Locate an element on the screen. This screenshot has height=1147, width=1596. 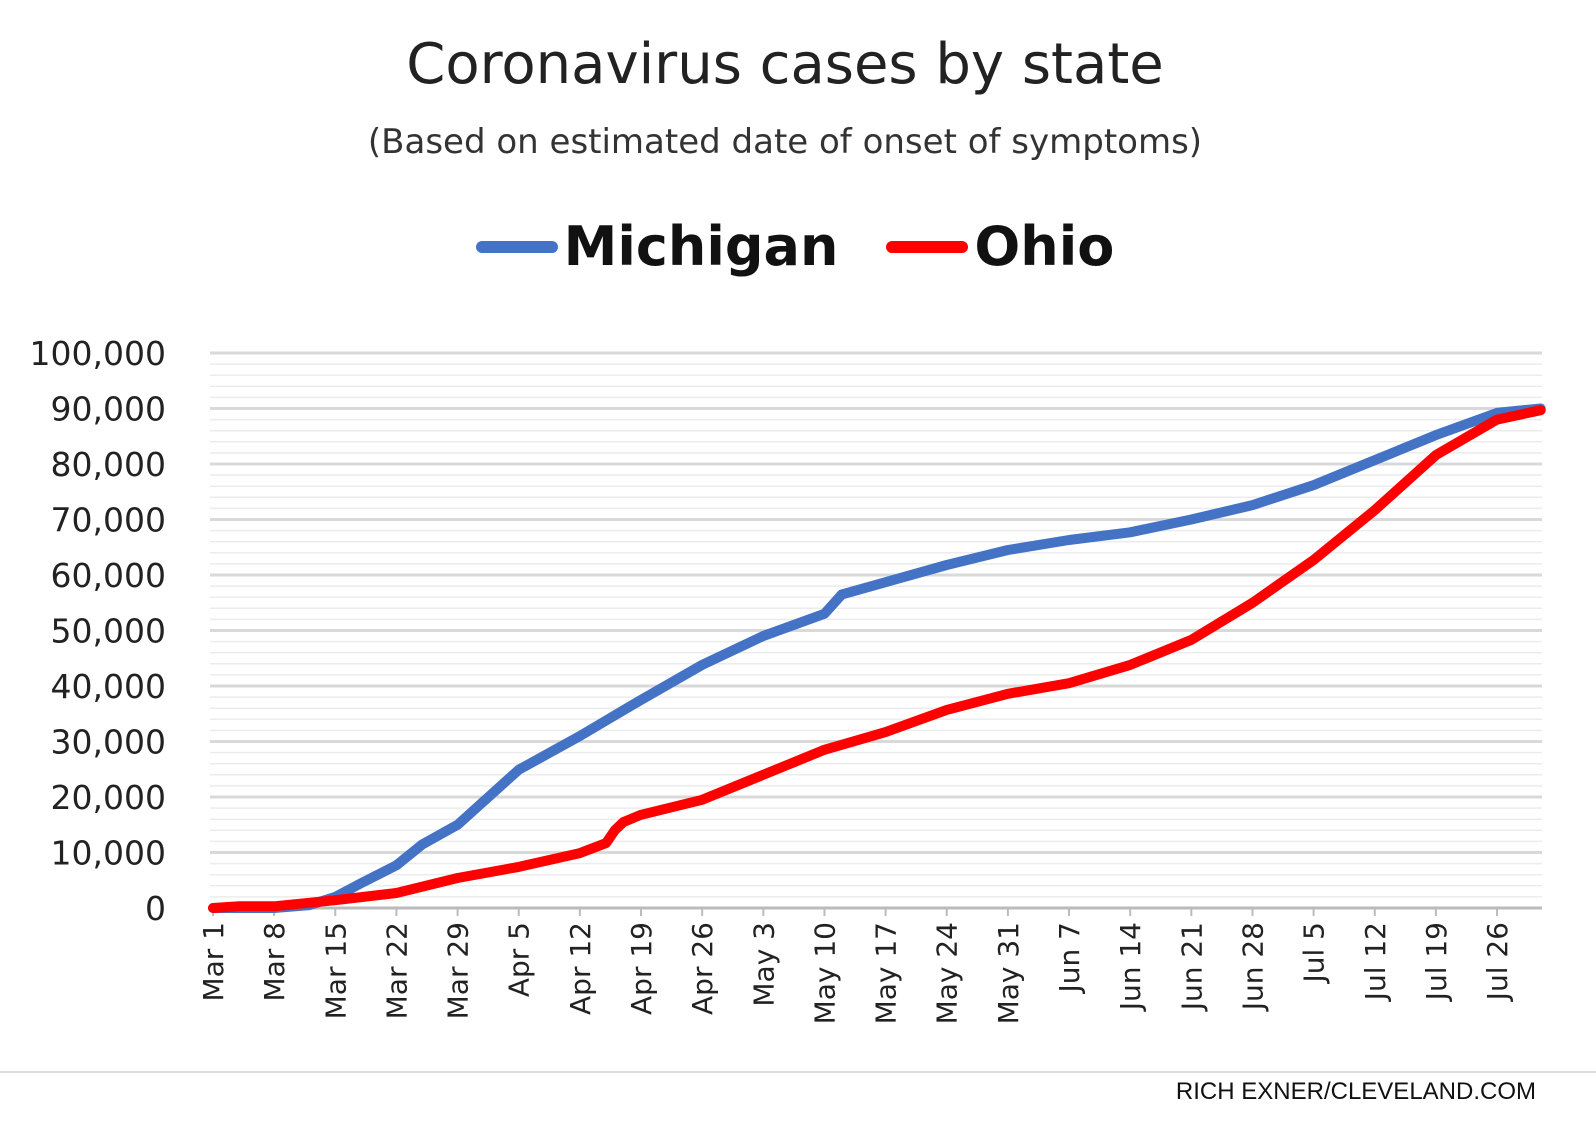
legend-item-michigan: Michigan is located at coordinates (657, 246).